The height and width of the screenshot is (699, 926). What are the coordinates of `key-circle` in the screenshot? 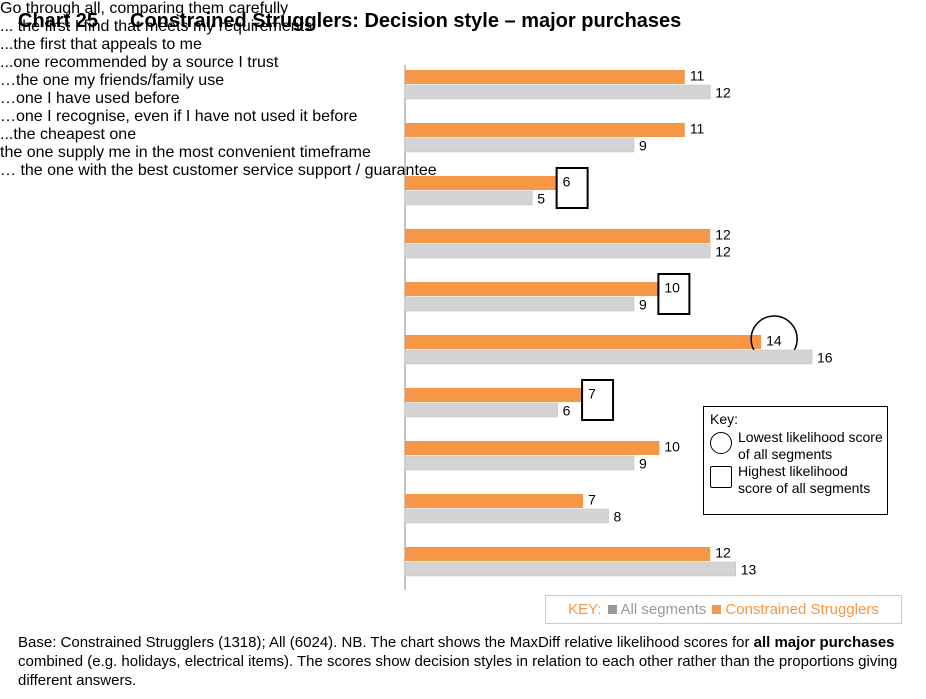 It's located at (721, 443).